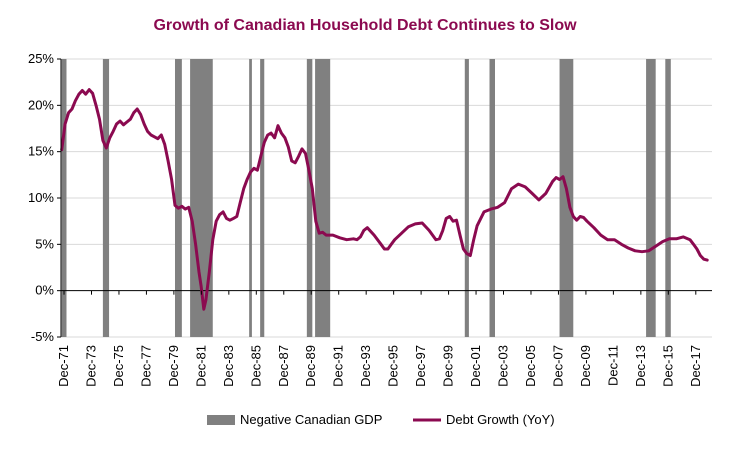 The width and height of the screenshot is (738, 453). I want to click on x-tick-label: Dec-83, so click(228, 366).